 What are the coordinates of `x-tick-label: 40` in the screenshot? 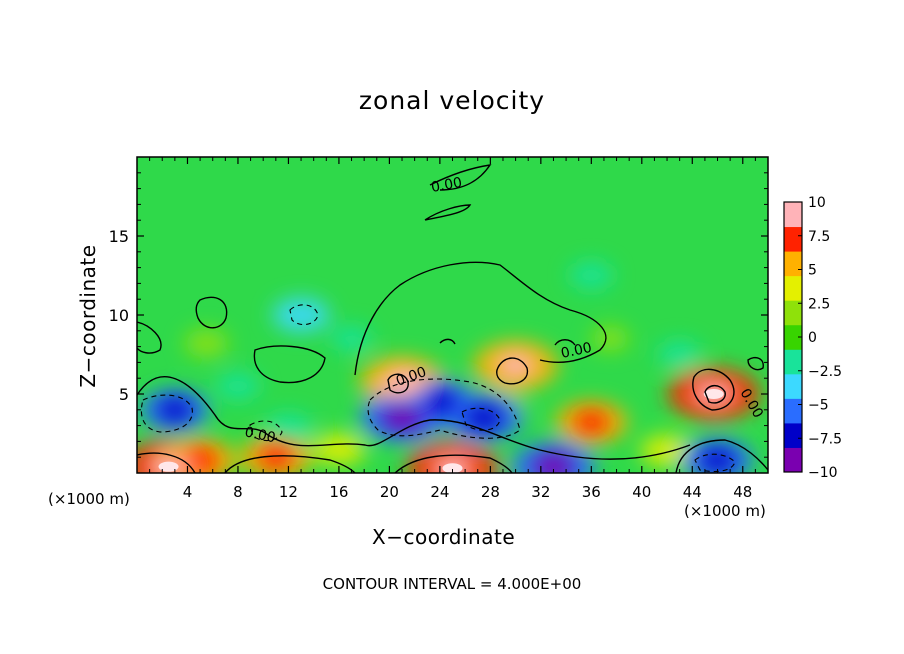 It's located at (641, 492).